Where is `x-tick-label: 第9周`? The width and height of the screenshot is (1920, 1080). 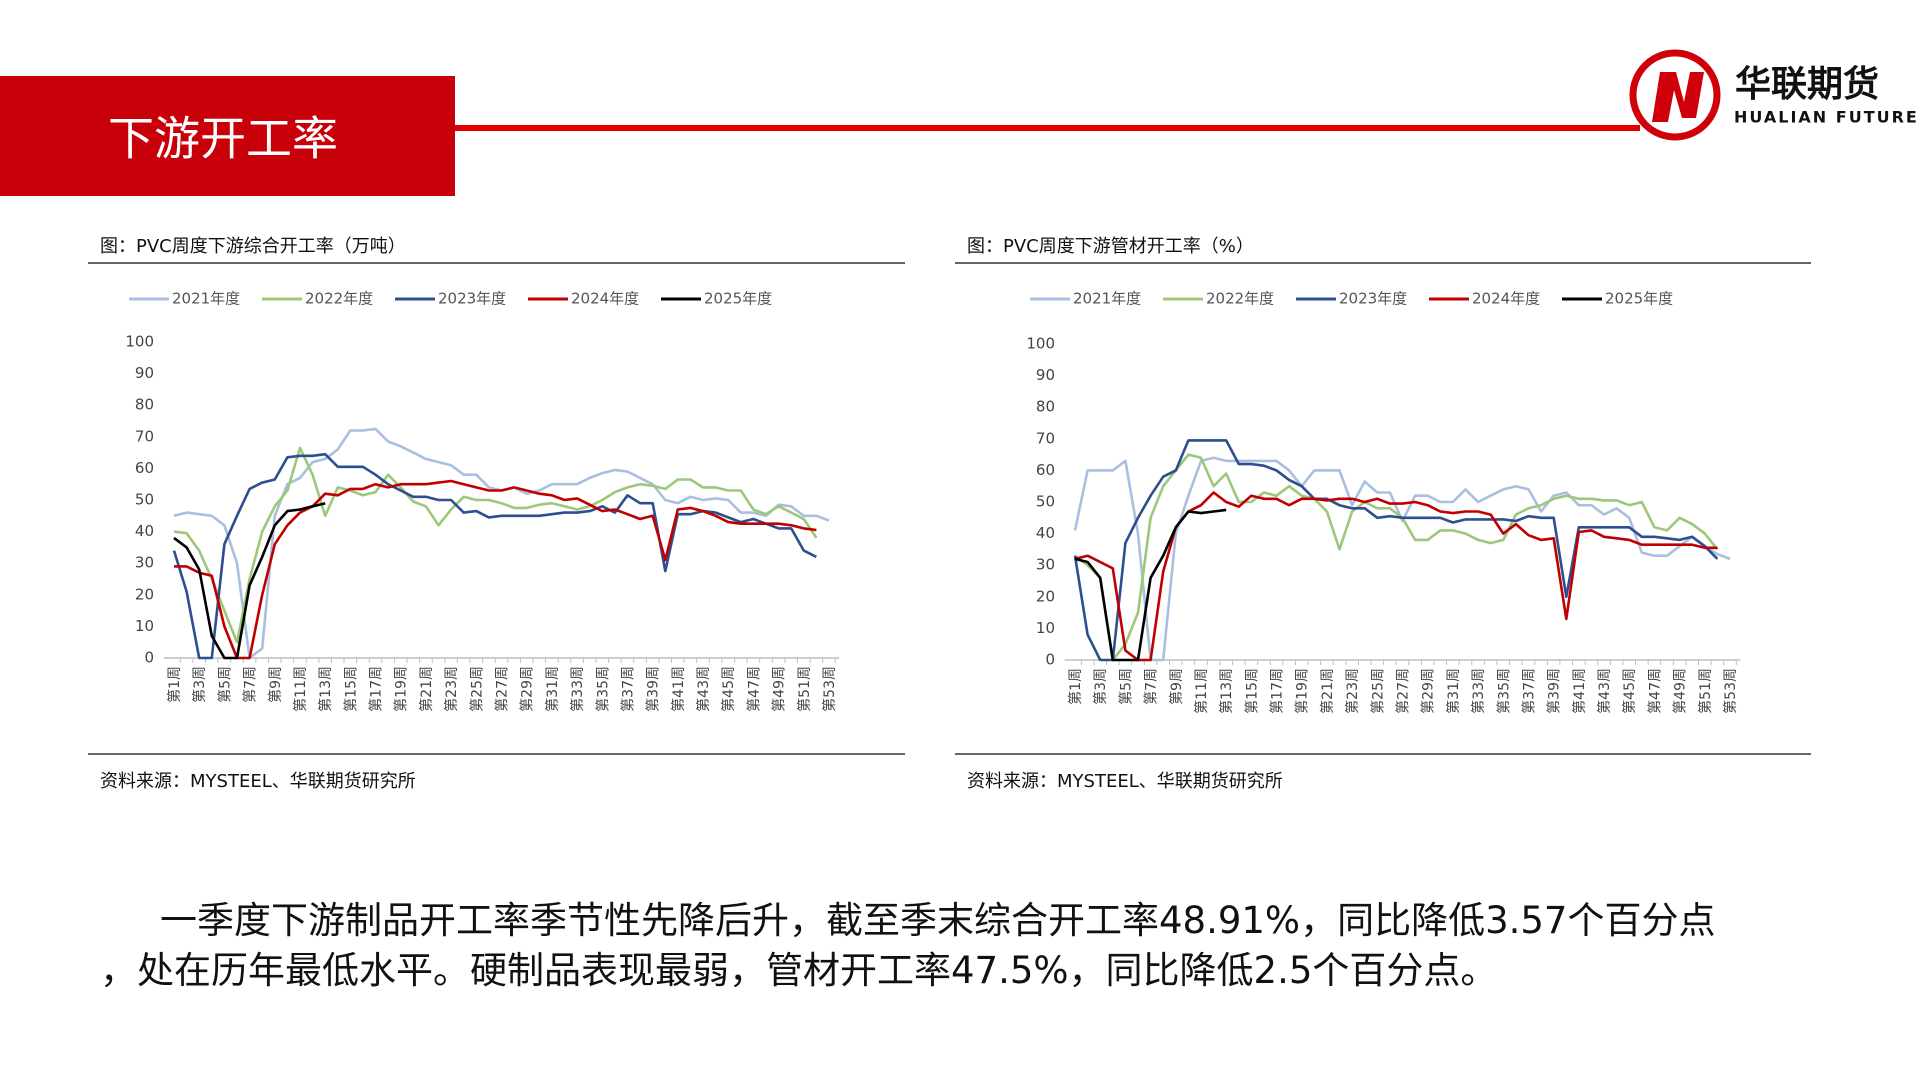 x-tick-label: 第9周 is located at coordinates (1176, 686).